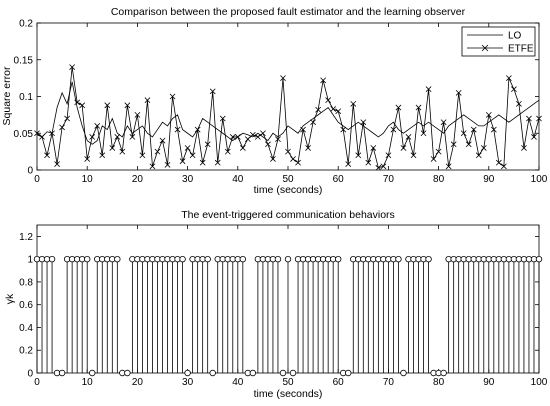 This screenshot has height=406, width=550. I want to click on x-tick-label: 100, so click(539, 179).